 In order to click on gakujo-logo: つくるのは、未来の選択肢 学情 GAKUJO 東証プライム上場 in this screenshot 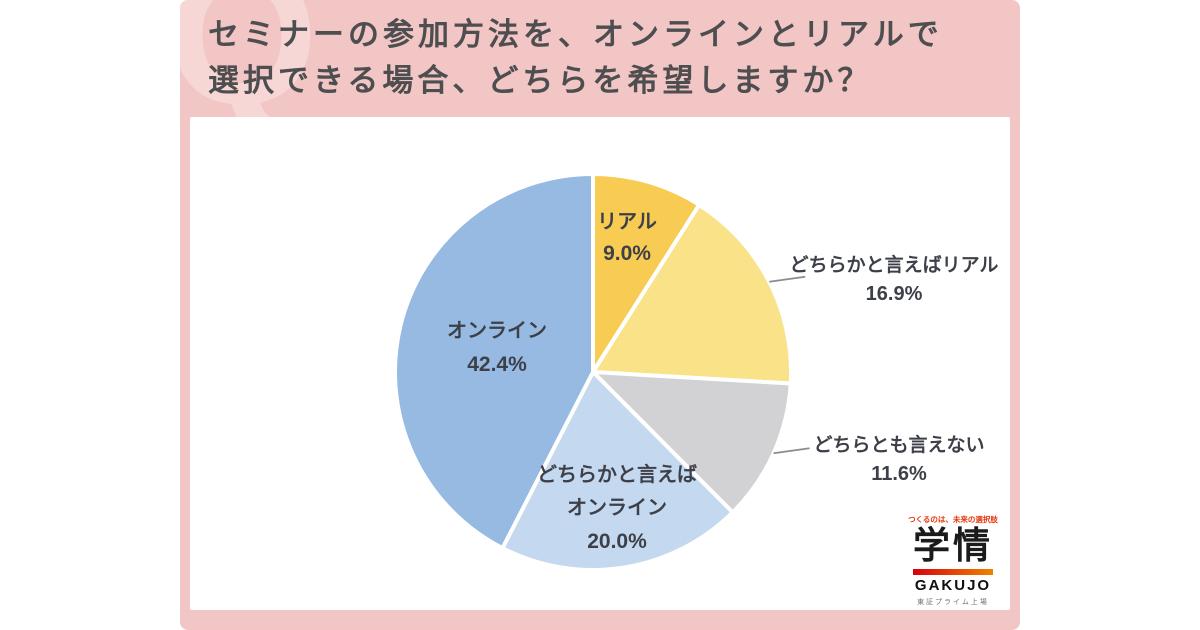, I will do `click(953, 560)`.